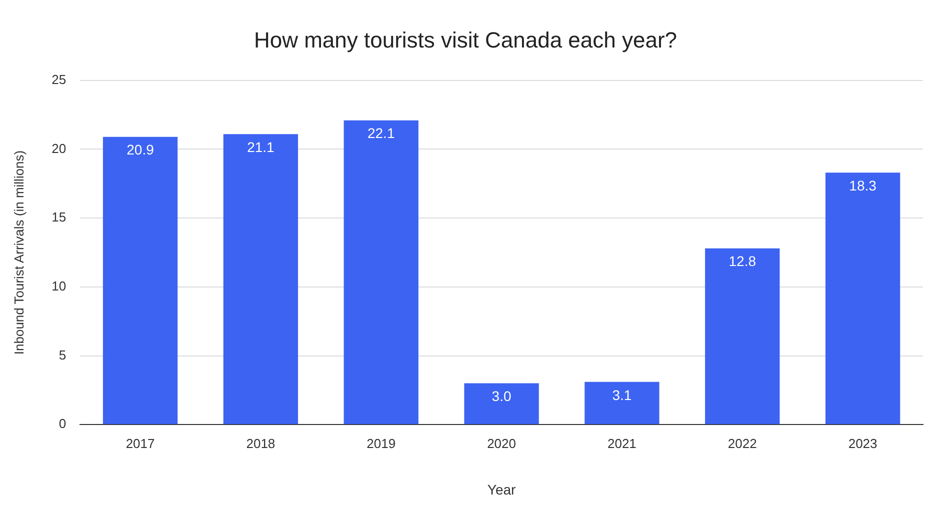  Describe the element at coordinates (863, 186) in the screenshot. I see `data-label: 18.3` at that location.